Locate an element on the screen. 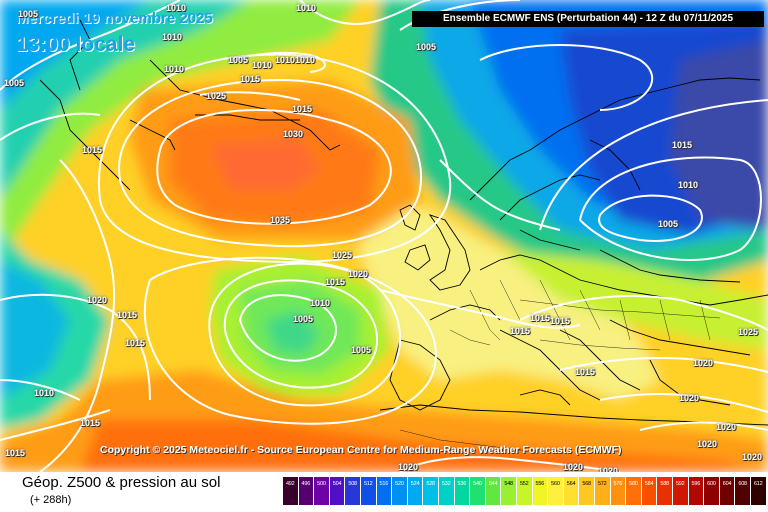  scale-label: 532 is located at coordinates (446, 484).